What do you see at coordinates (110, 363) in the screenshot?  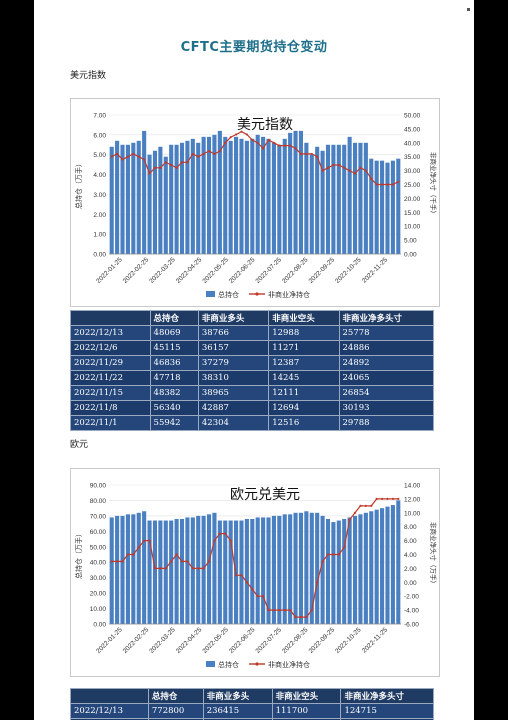 I see `table-cell: 2022/11/29` at bounding box center [110, 363].